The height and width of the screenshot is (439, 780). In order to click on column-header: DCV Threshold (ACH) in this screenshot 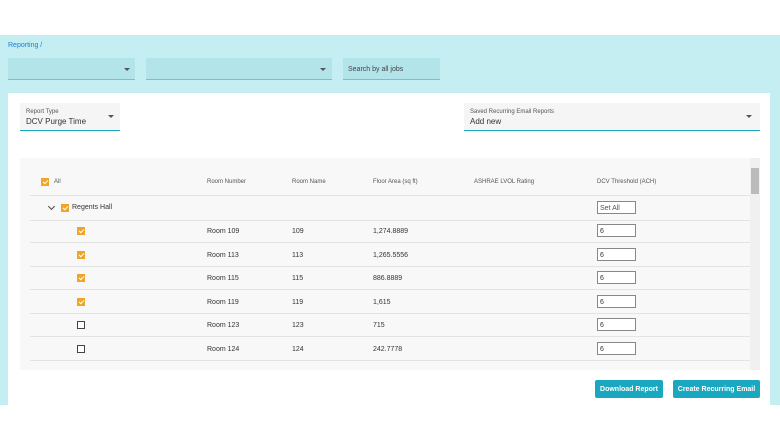, I will do `click(627, 182)`.